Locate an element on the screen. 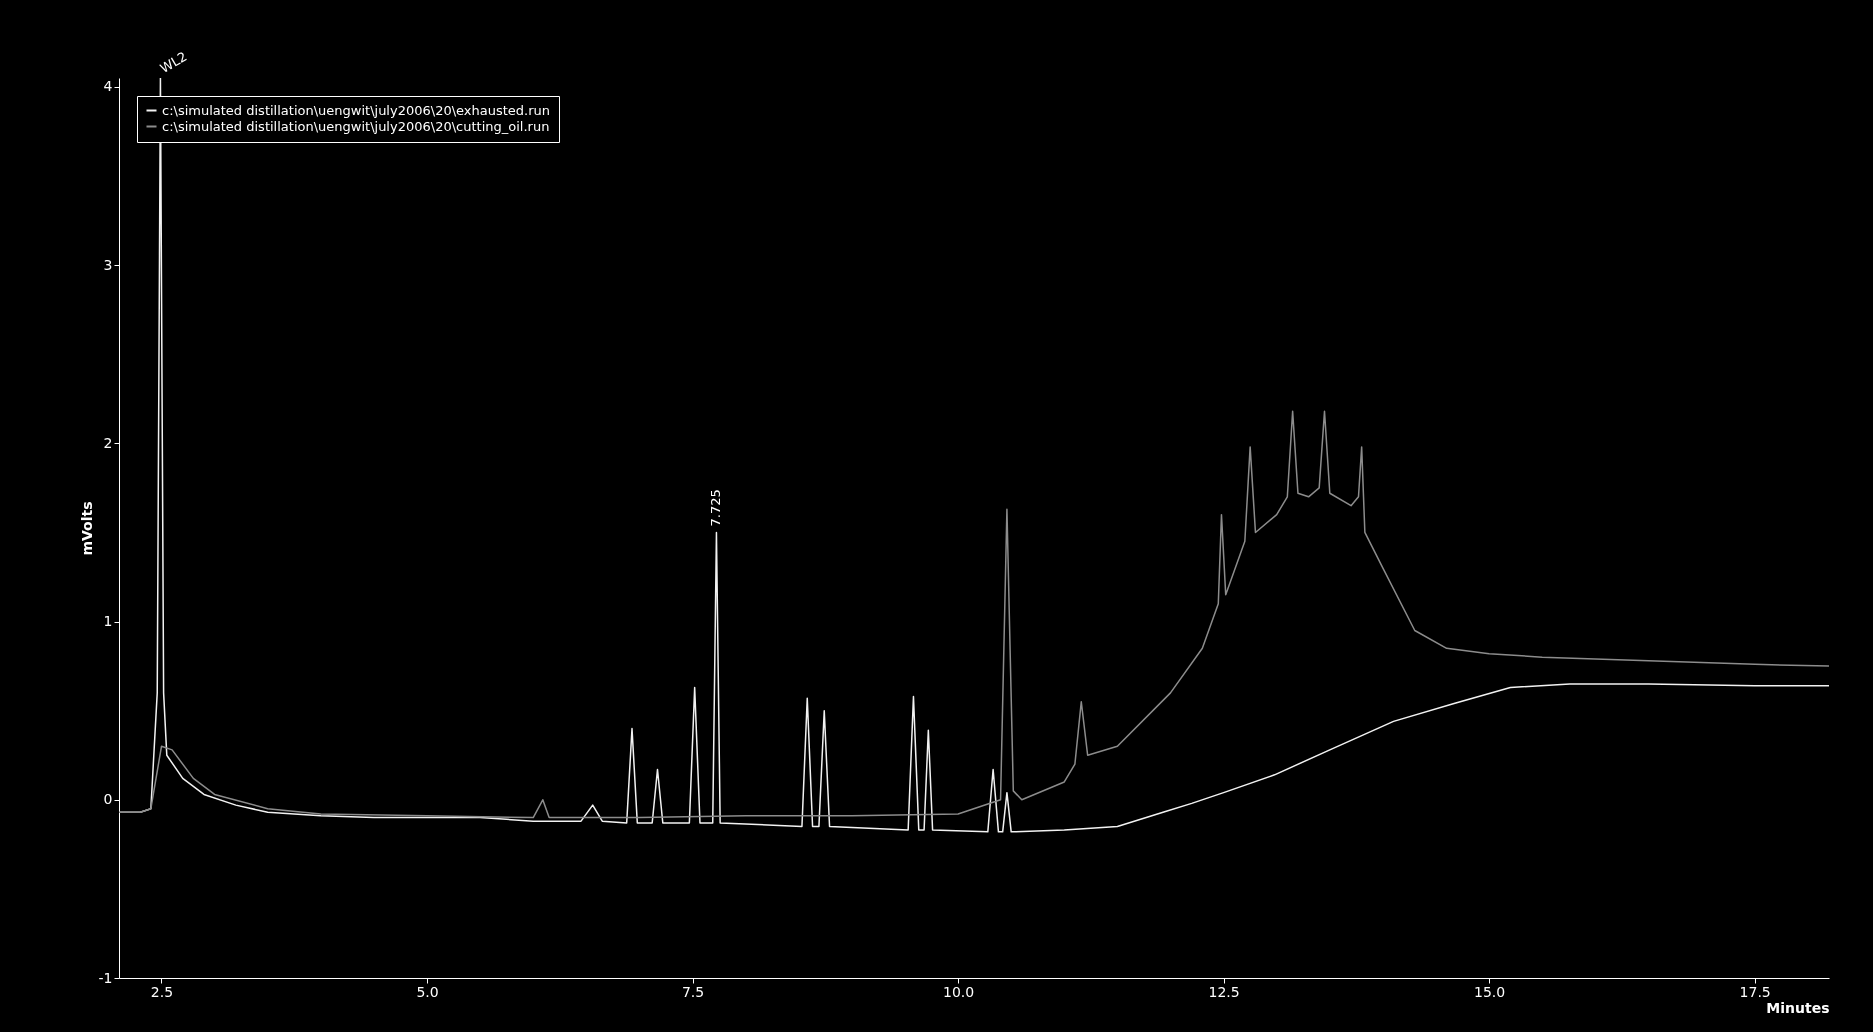 Image resolution: width=1873 pixels, height=1032 pixels. annotation: WL2 is located at coordinates (173, 62).